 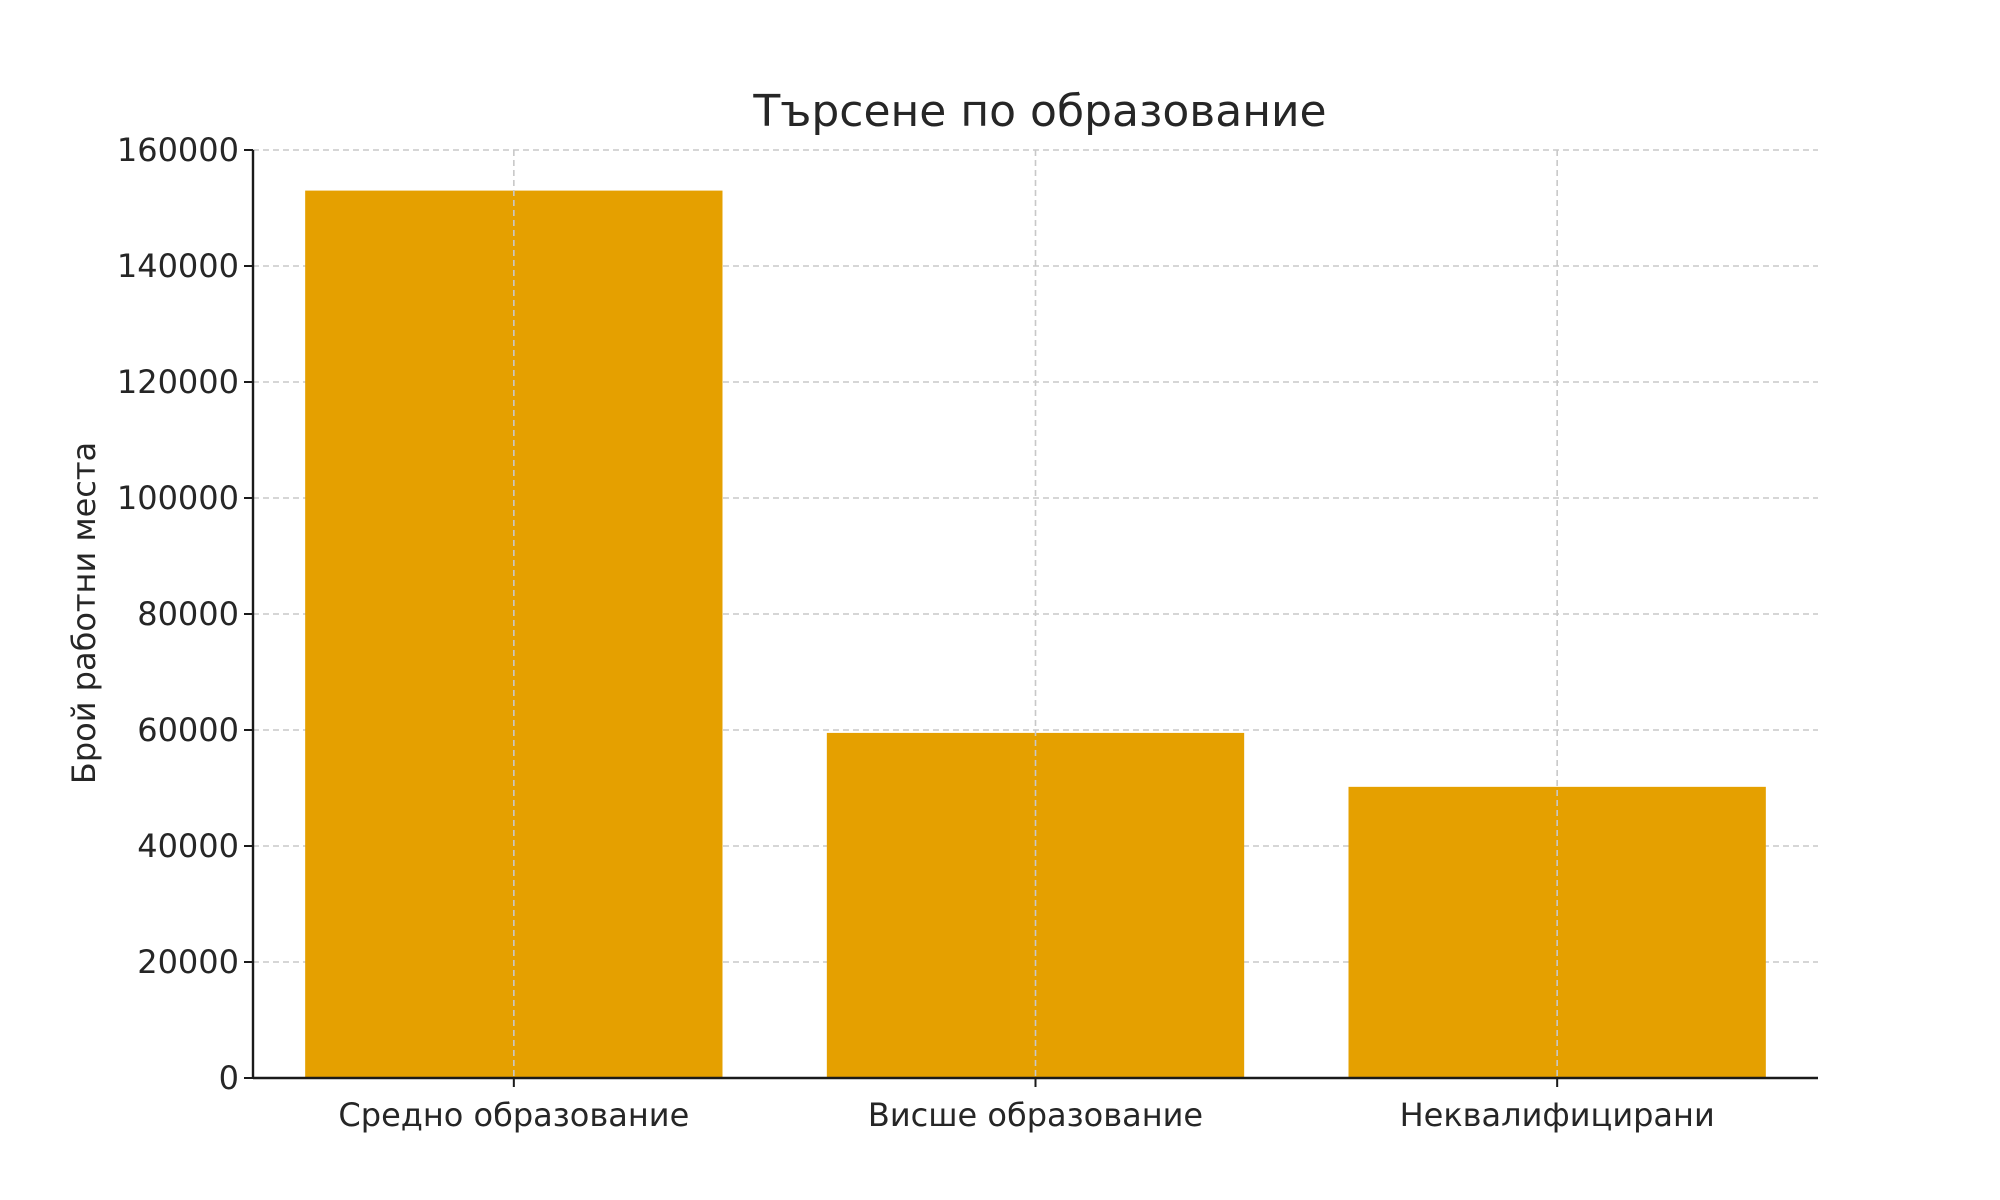 What do you see at coordinates (513, 1115) in the screenshot?
I see `x-tick-label: Средно образование` at bounding box center [513, 1115].